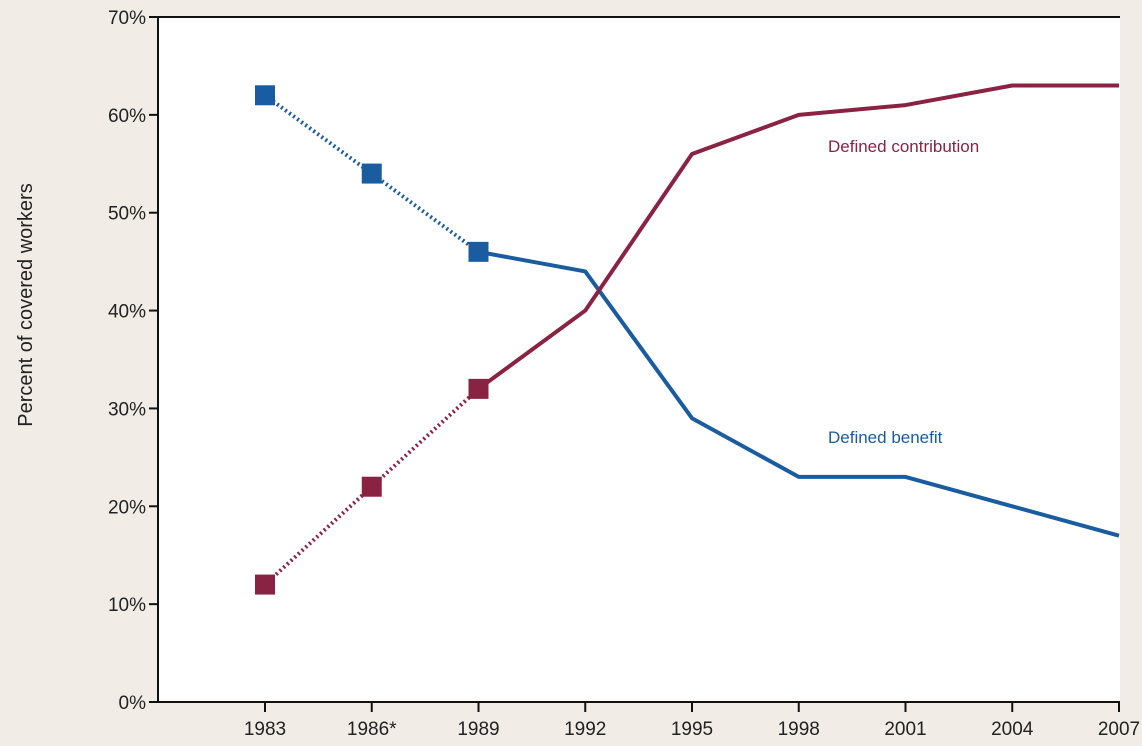  I want to click on y-tick-label: 70%, so click(127, 18).